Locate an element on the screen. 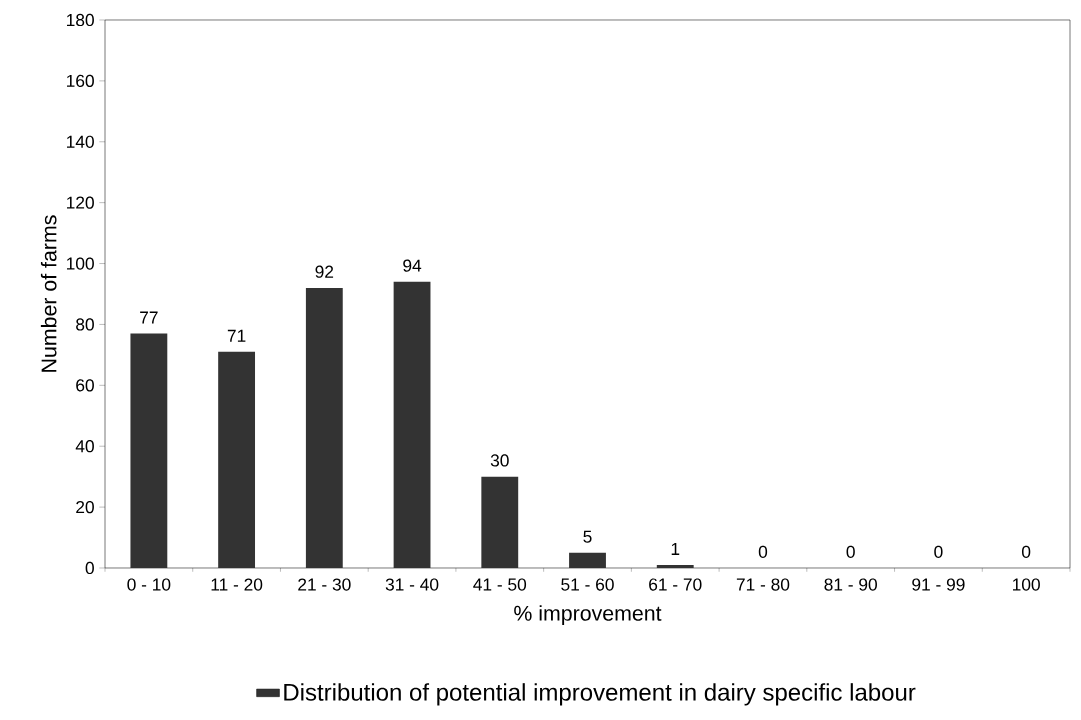 Image resolution: width=1081 pixels, height=720 pixels. y-tick-label: 180 is located at coordinates (80, 20).